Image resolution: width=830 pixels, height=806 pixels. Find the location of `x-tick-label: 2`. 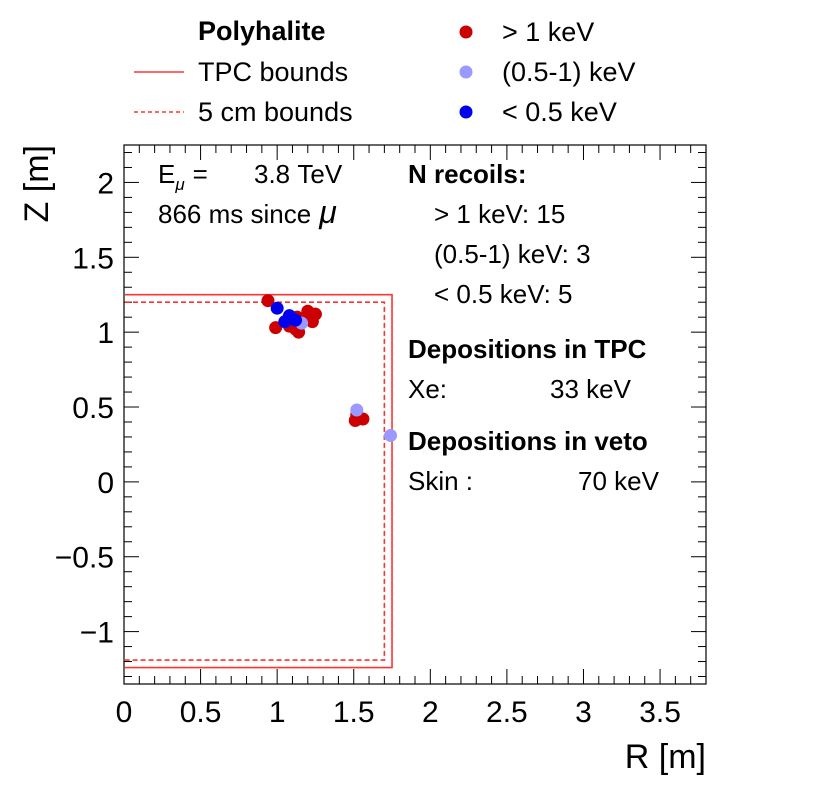

x-tick-label: 2 is located at coordinates (430, 712).